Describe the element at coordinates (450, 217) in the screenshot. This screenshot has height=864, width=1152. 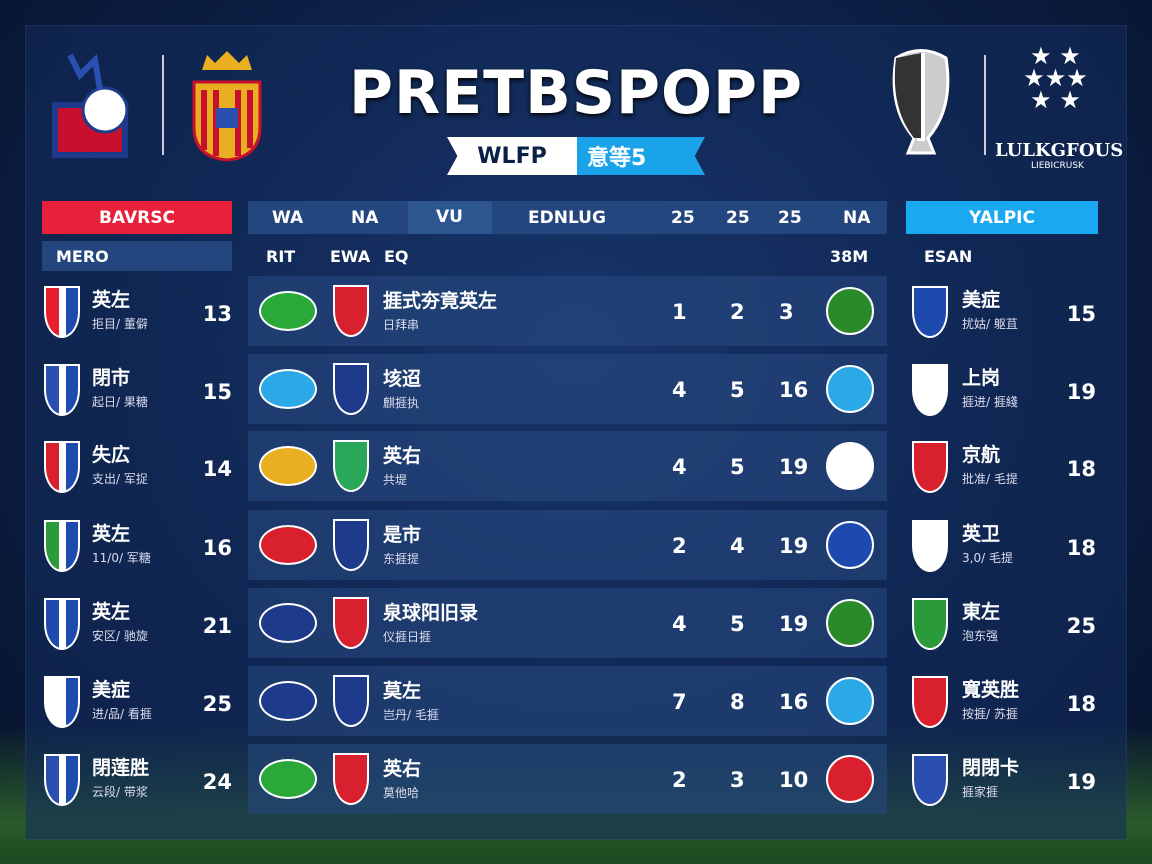
I see `col-header: VU` at that location.